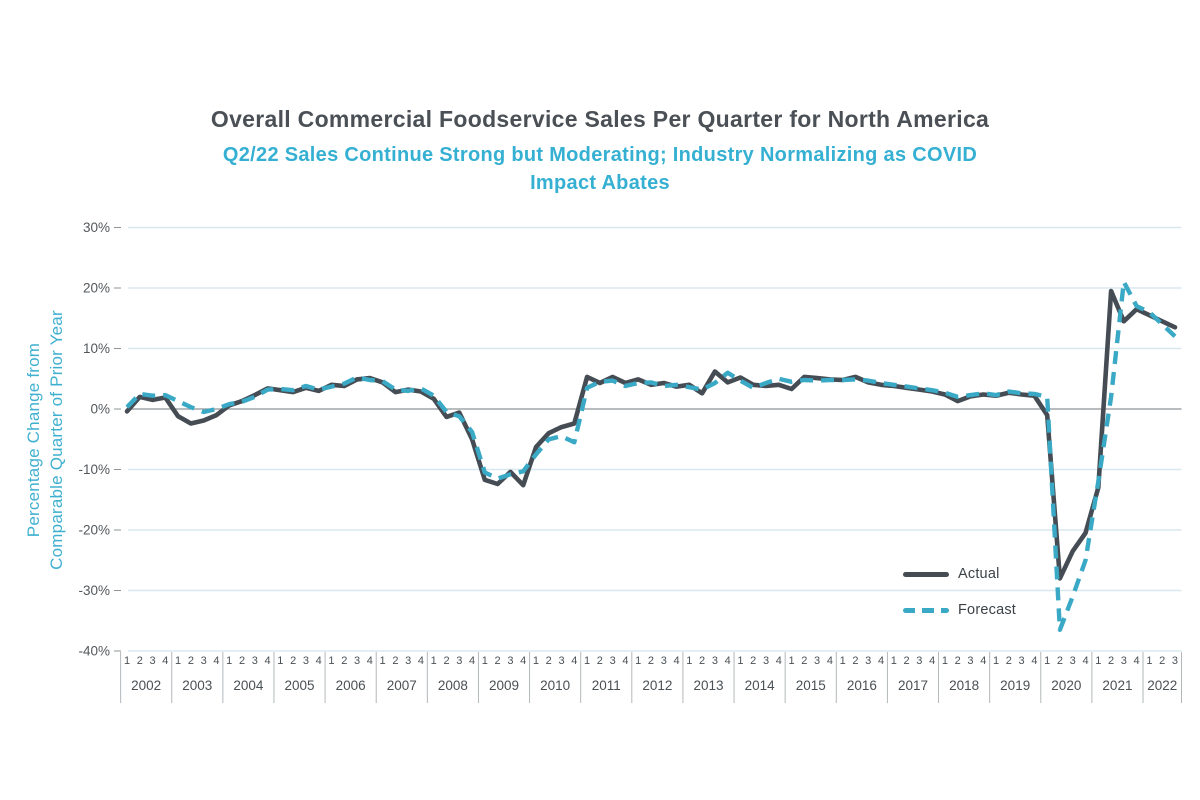  What do you see at coordinates (94, 530) in the screenshot?
I see `svg-text: -20%` at bounding box center [94, 530].